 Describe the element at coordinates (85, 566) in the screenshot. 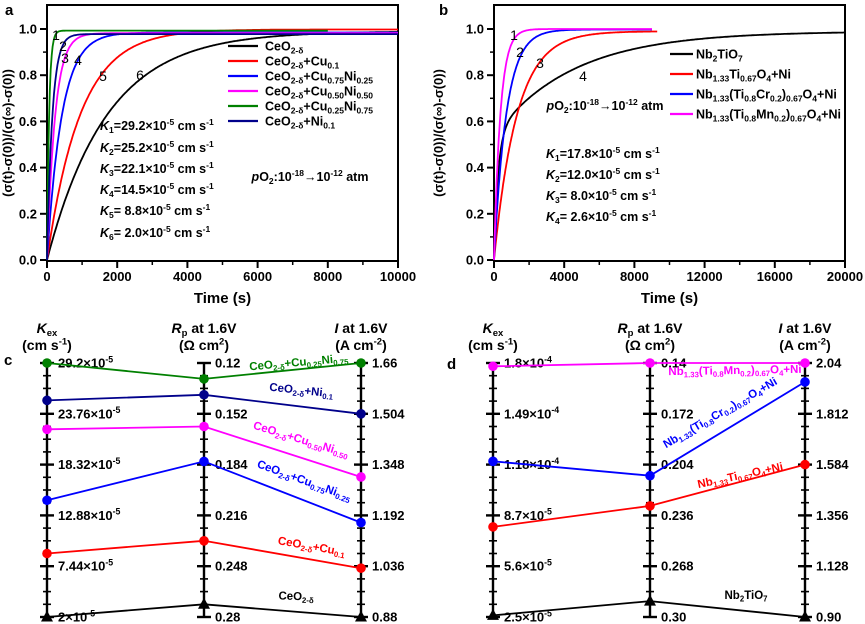

I see `axis-tick-label: 7.44×10⁻⁵` at that location.